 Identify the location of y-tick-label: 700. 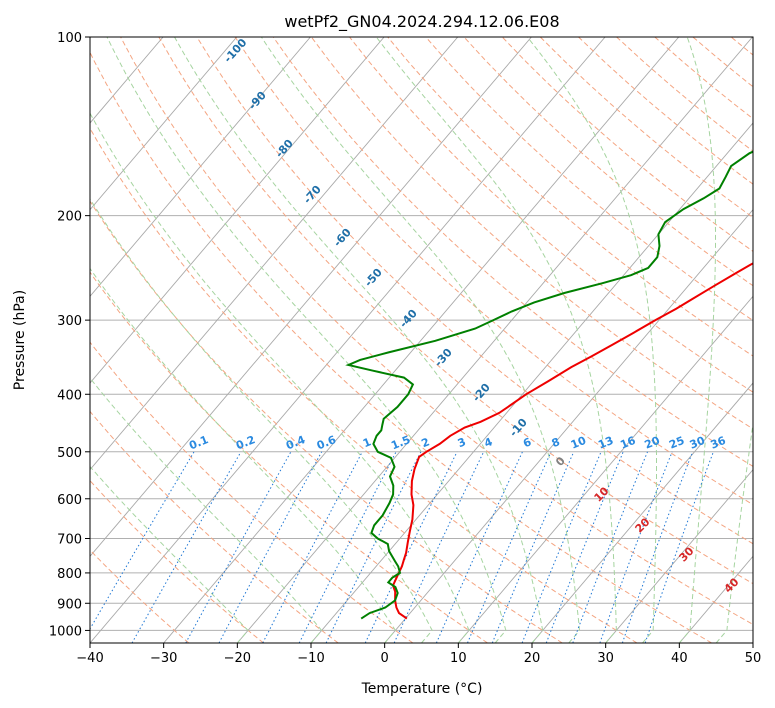
(69, 540).